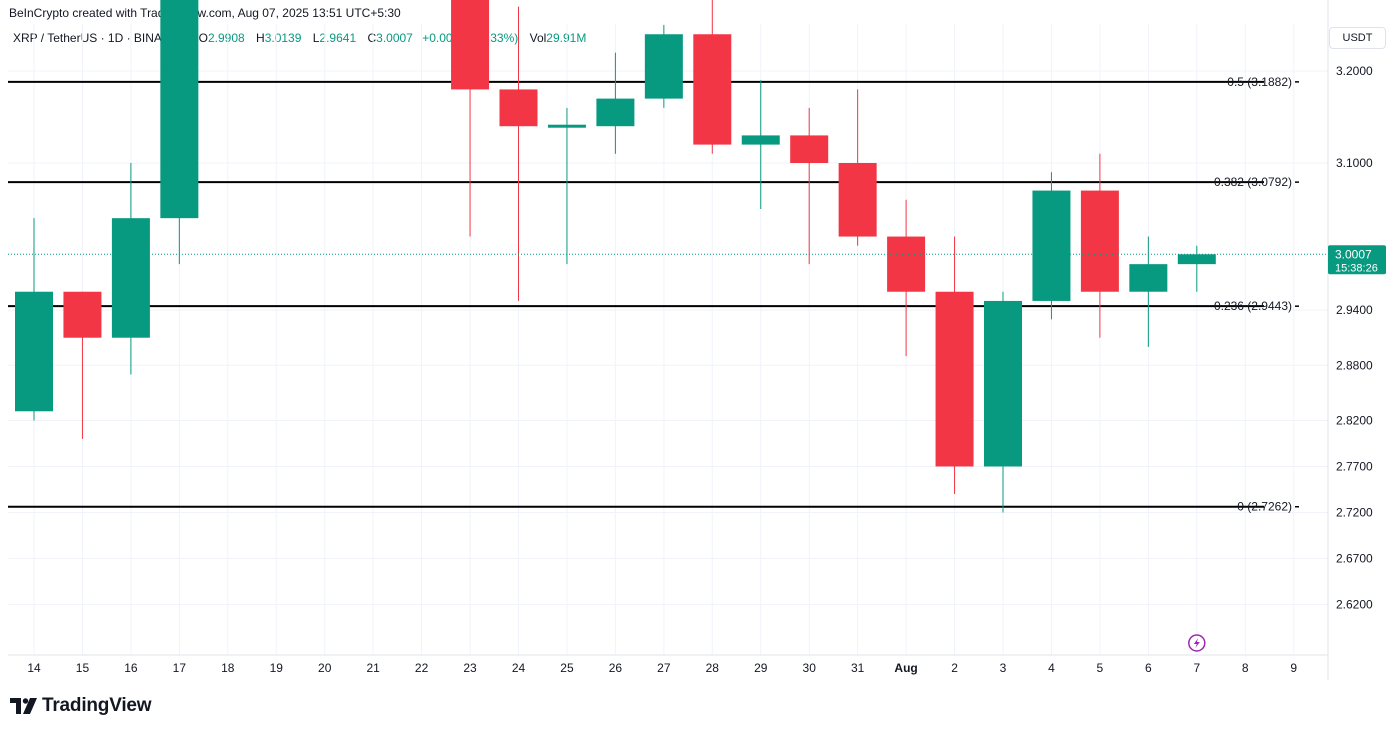 Image resolution: width=1400 pixels, height=732 pixels. Describe the element at coordinates (373, 668) in the screenshot. I see `time-tick-label: 21` at that location.